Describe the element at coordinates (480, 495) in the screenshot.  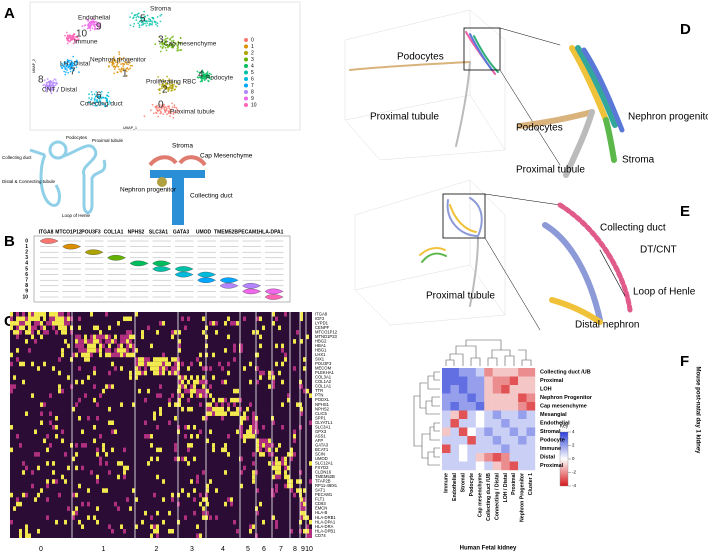
I see `column-label: Cap mesenchyme` at that location.